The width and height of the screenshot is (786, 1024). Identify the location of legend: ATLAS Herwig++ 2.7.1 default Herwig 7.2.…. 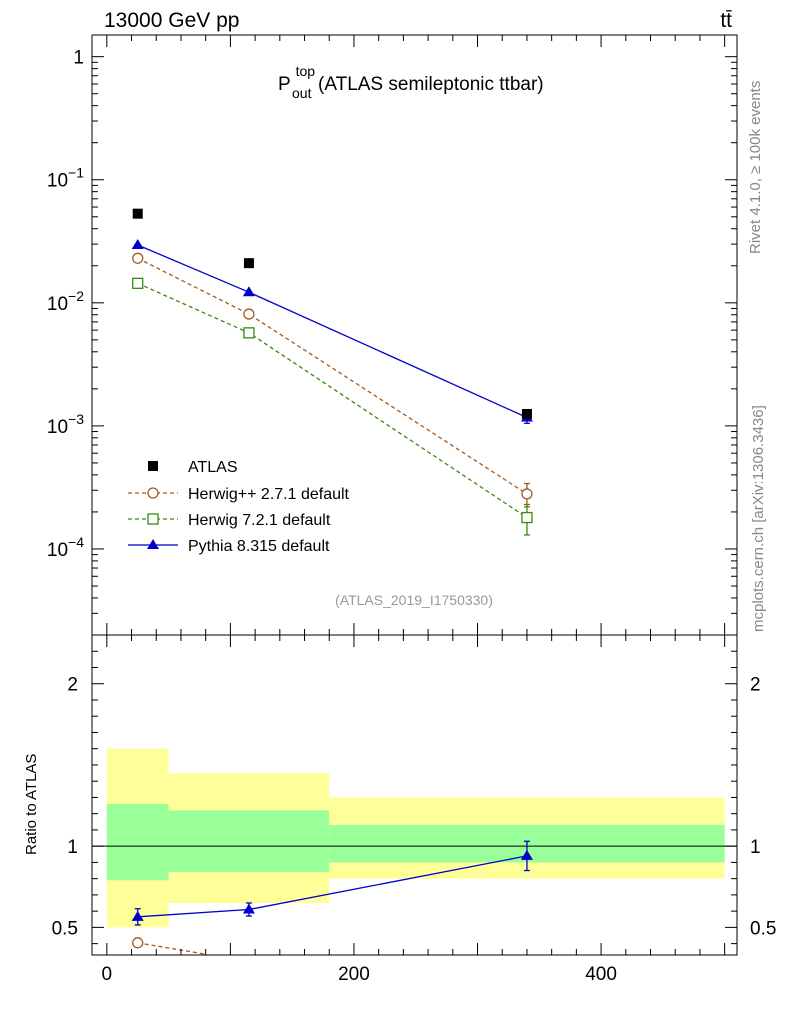
(239, 507).